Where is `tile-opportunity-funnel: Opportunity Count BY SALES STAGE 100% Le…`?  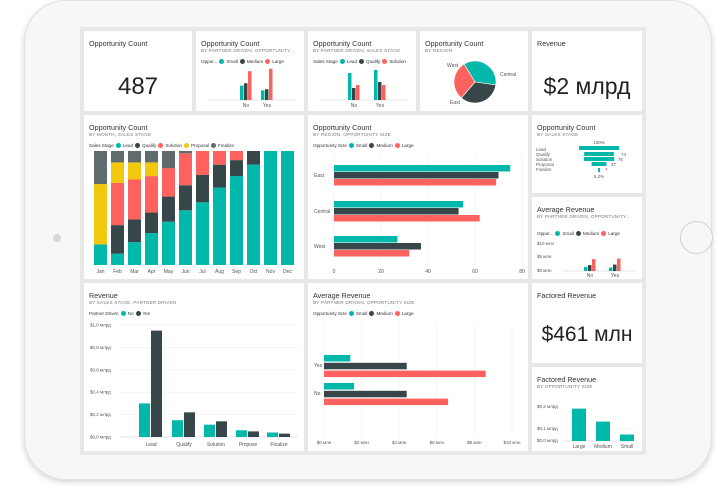
tile-opportunity-funnel: Opportunity Count BY SALES STAGE 100% Le… is located at coordinates (587, 154).